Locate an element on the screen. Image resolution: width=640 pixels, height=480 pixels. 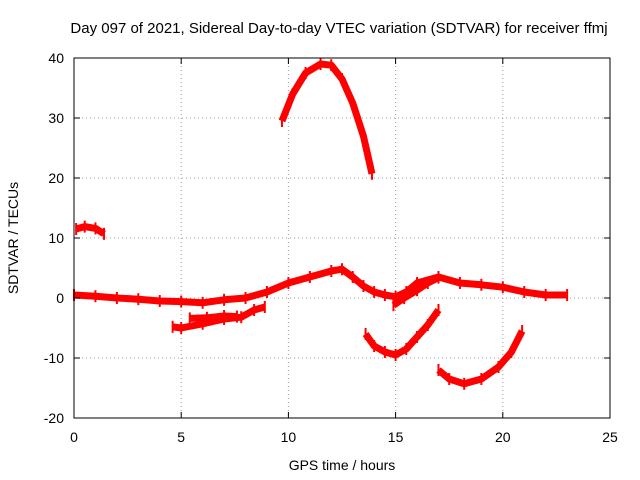
x-tick-label: 5 is located at coordinates (181, 437).